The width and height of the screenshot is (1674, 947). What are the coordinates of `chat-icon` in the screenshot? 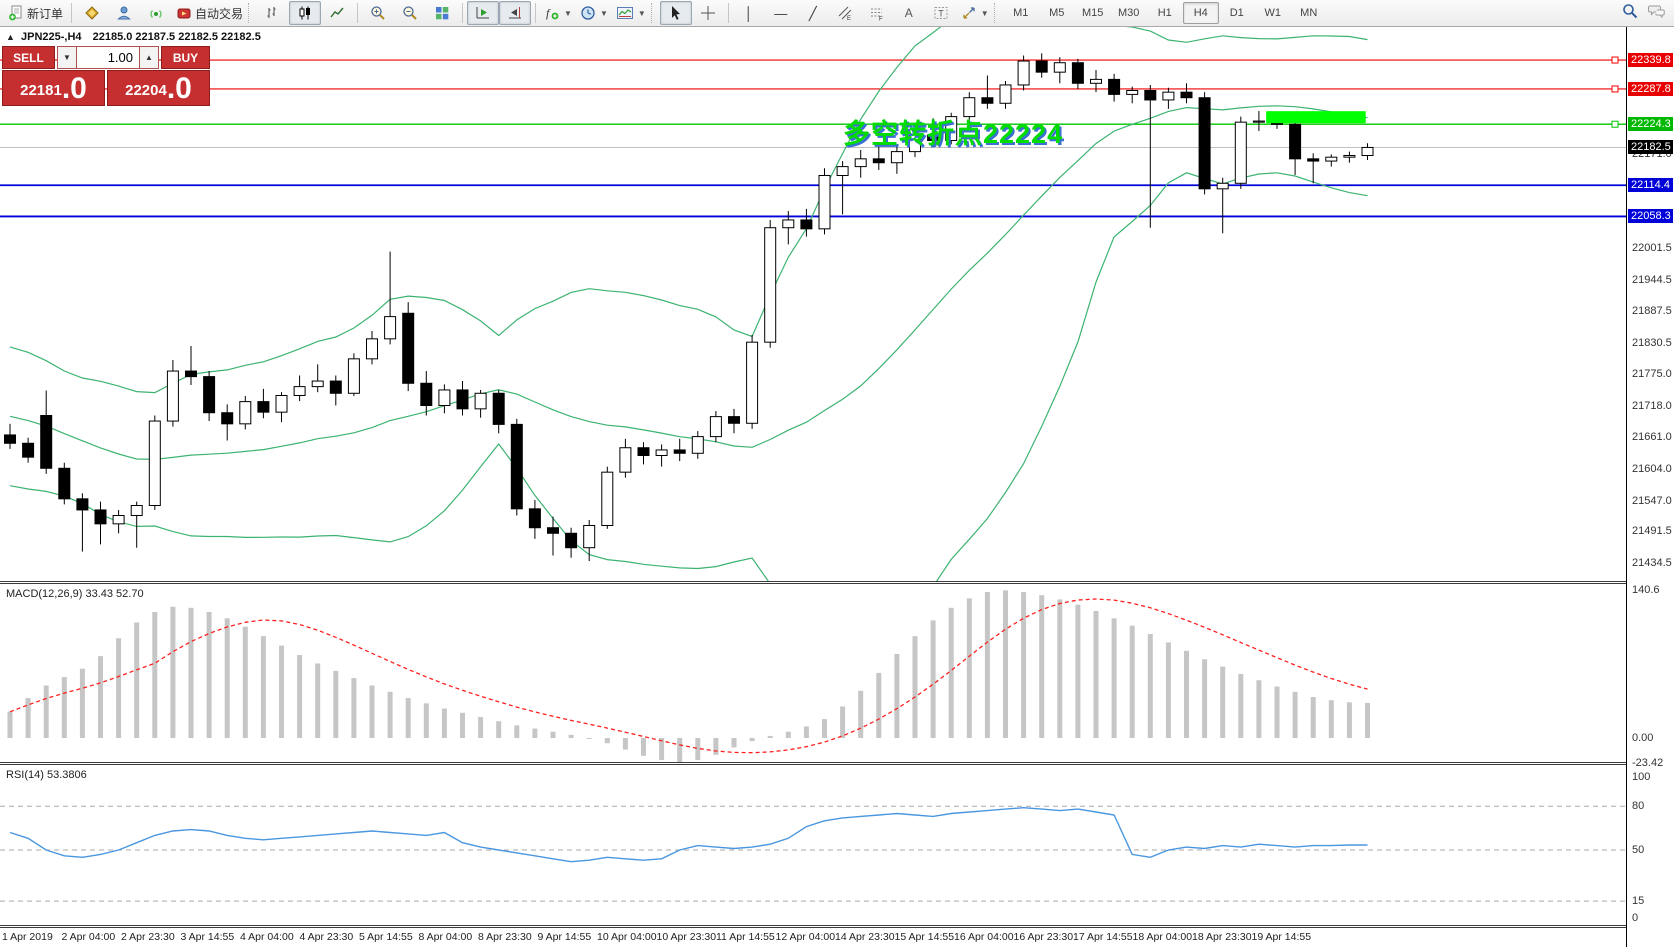 It's located at (1657, 11).